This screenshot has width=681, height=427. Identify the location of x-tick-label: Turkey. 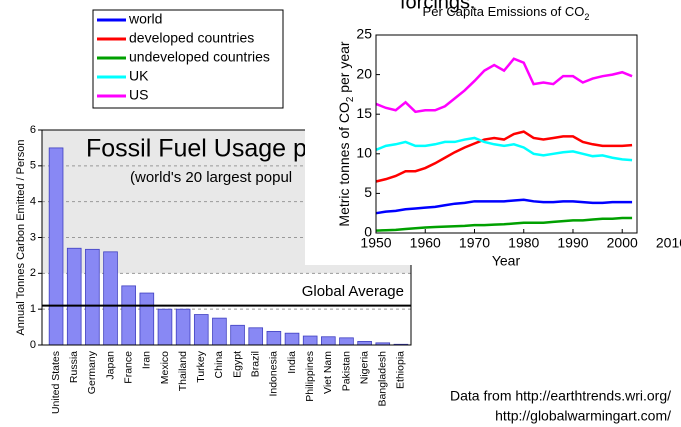
(201, 366).